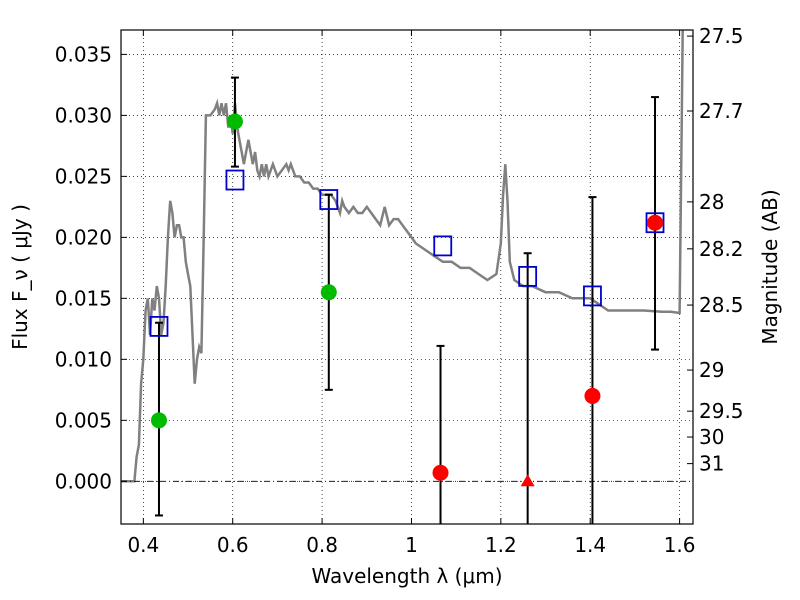  What do you see at coordinates (143, 545) in the screenshot?
I see `x-tick-label: 0.4` at bounding box center [143, 545].